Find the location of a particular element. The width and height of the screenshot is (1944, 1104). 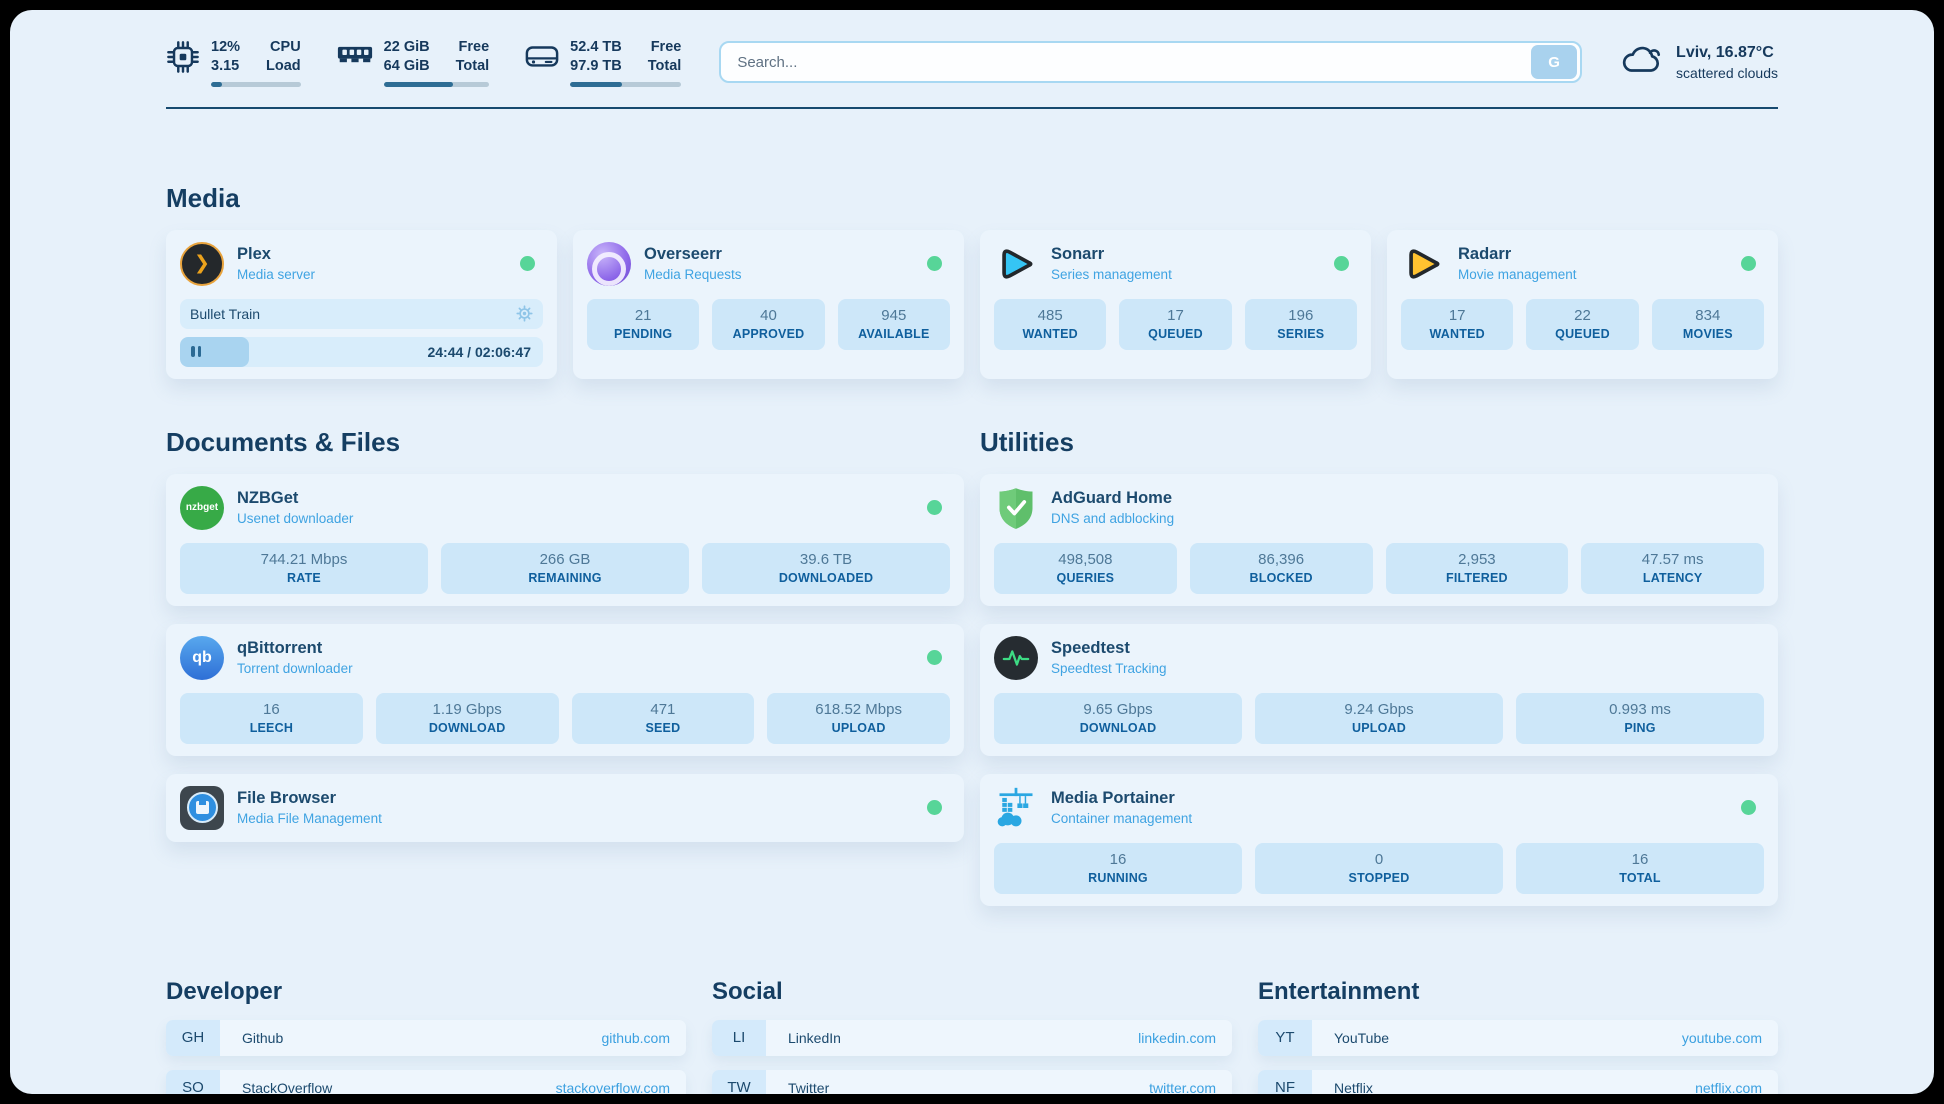

bookmark-stackoverflow: SO StackOverflow stackoverflow.com is located at coordinates (426, 1081).